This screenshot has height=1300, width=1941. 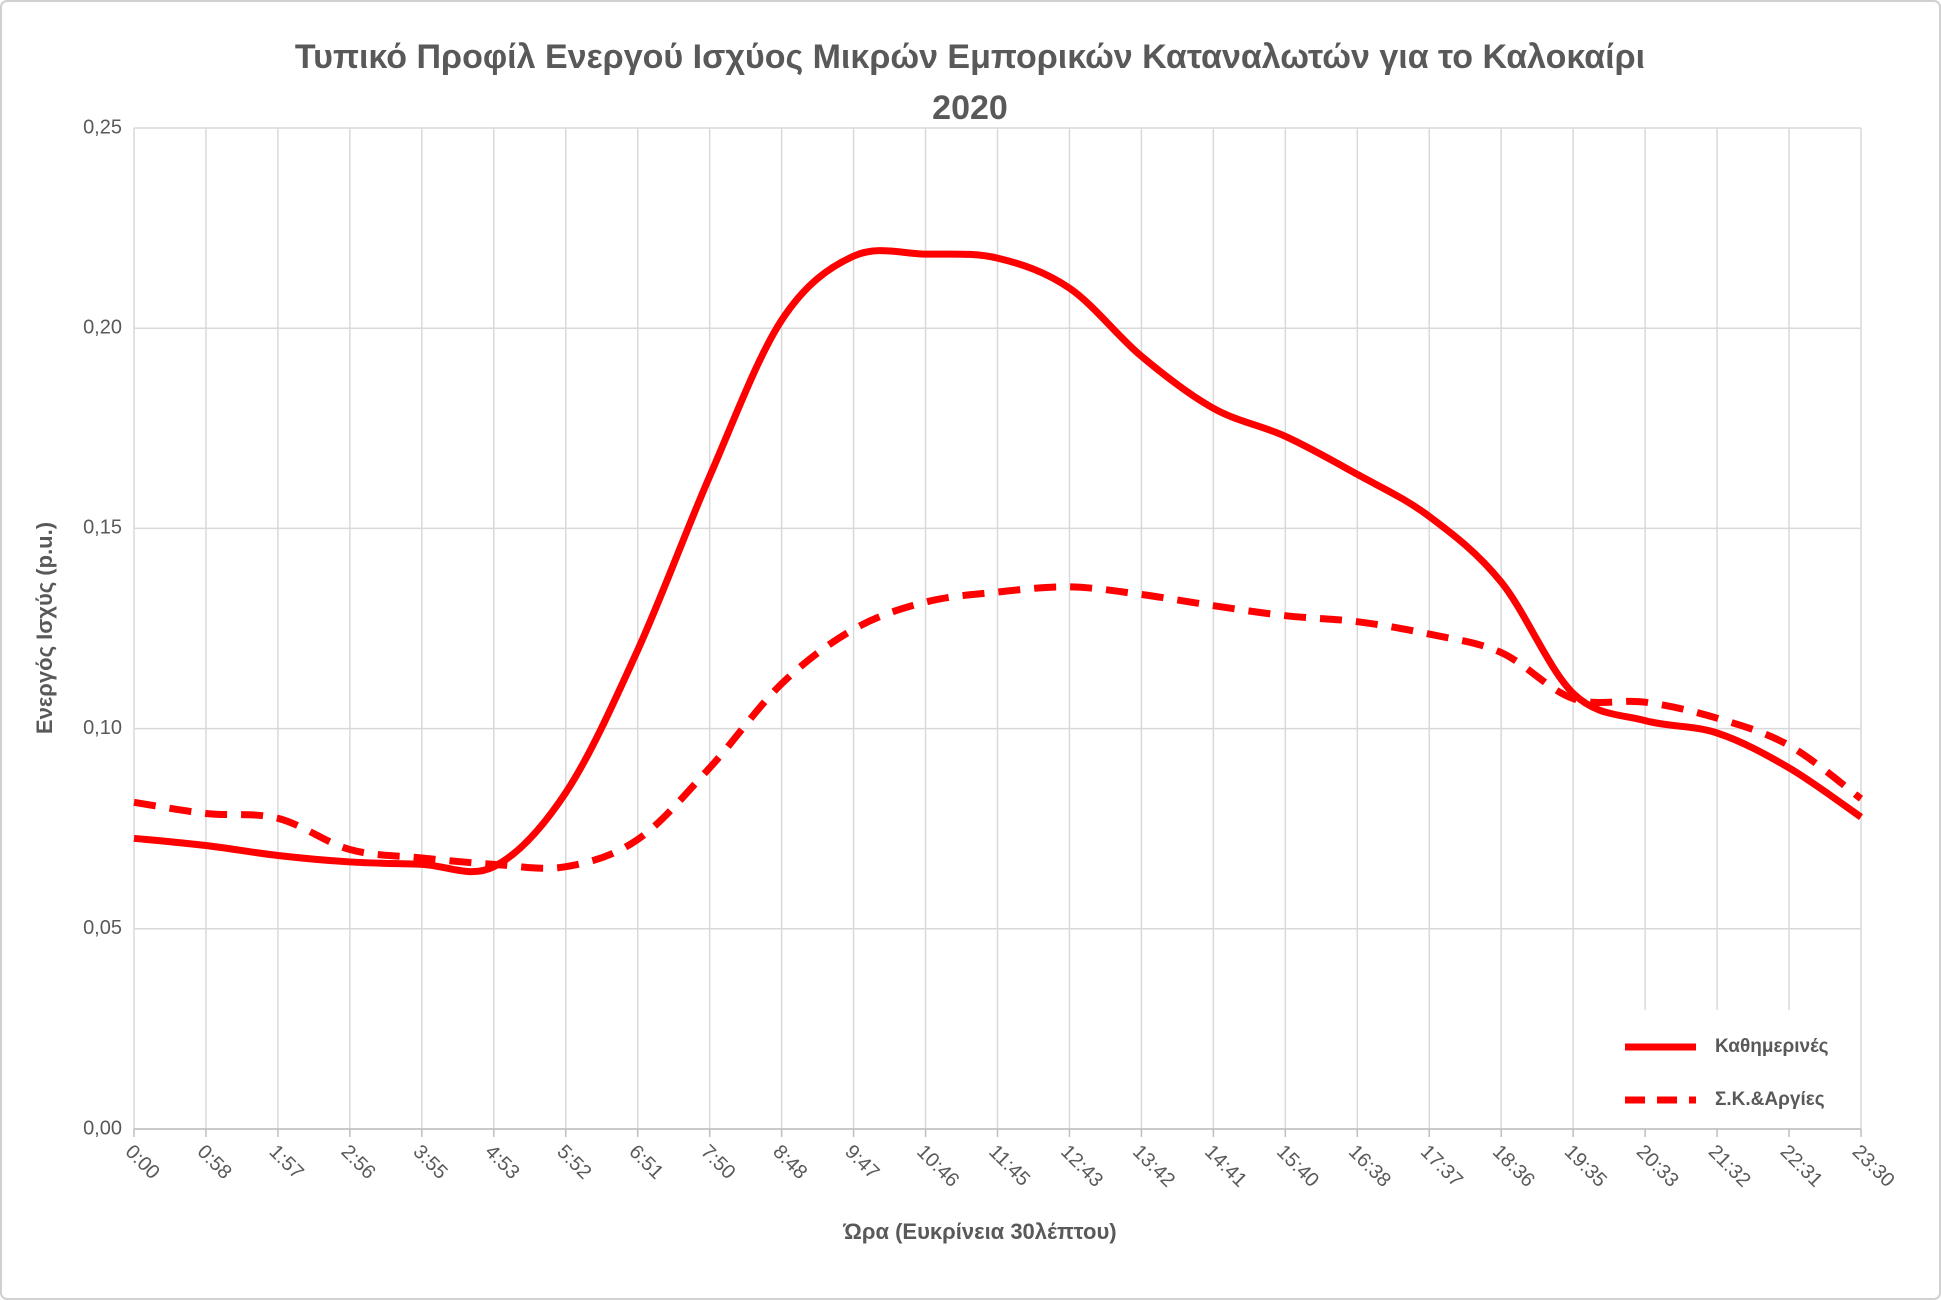 I want to click on legend-label: Σ.Κ.&Αργίες, so click(x=1770, y=1099).